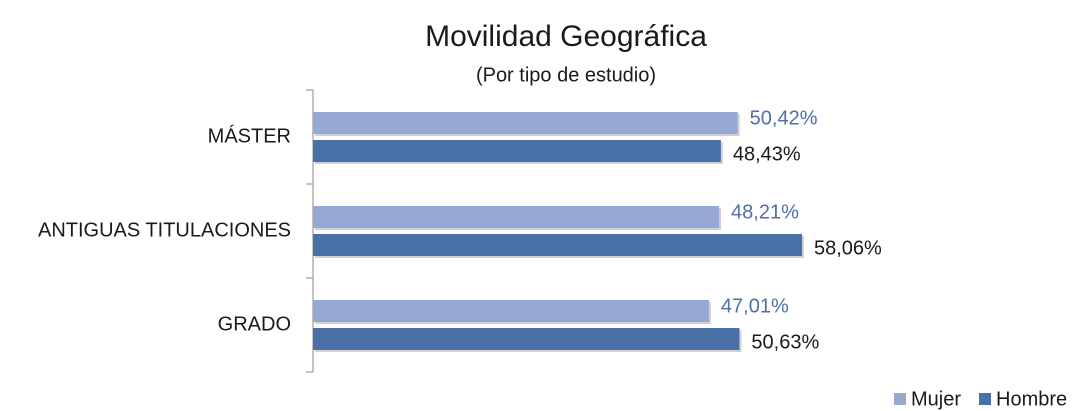  Describe the element at coordinates (1031, 399) in the screenshot. I see `legend-label: Hombre` at that location.